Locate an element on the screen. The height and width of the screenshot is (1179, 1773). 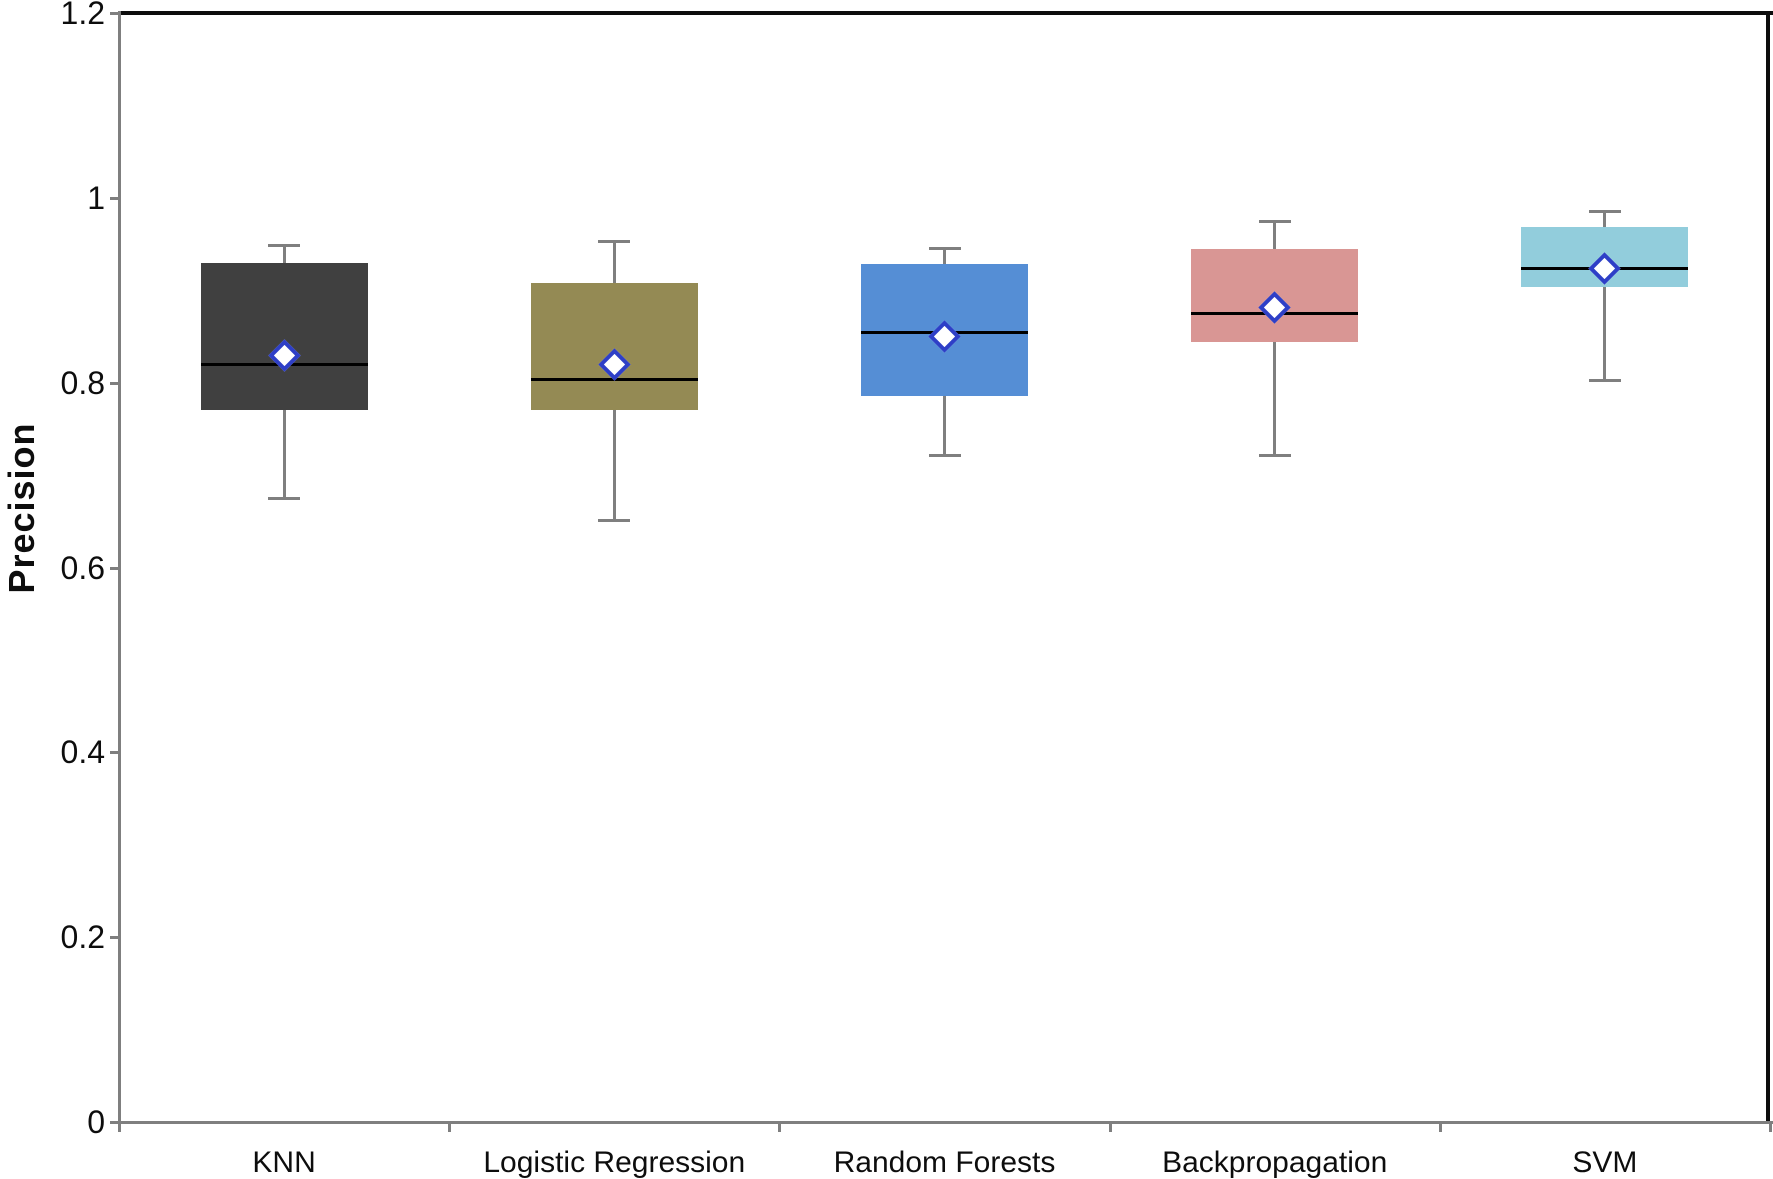
y-axis-line is located at coordinates (119, 567).